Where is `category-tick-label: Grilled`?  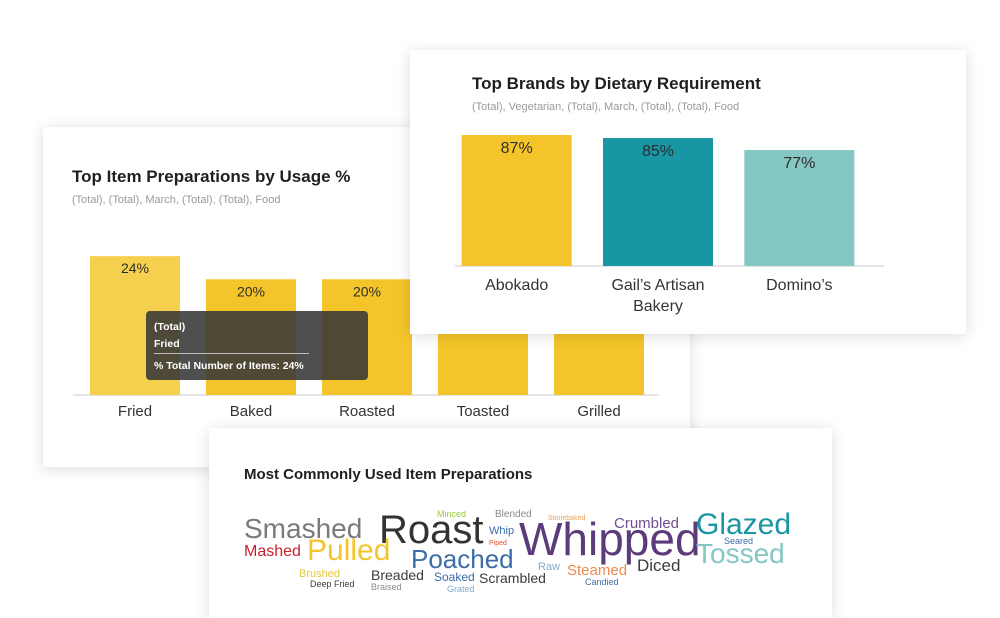 category-tick-label: Grilled is located at coordinates (598, 411).